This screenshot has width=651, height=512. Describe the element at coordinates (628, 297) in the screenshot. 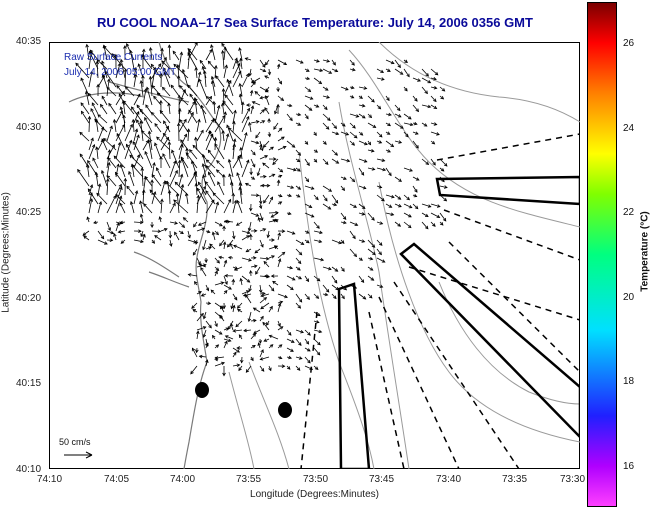

I see `ctick-20: 20` at that location.